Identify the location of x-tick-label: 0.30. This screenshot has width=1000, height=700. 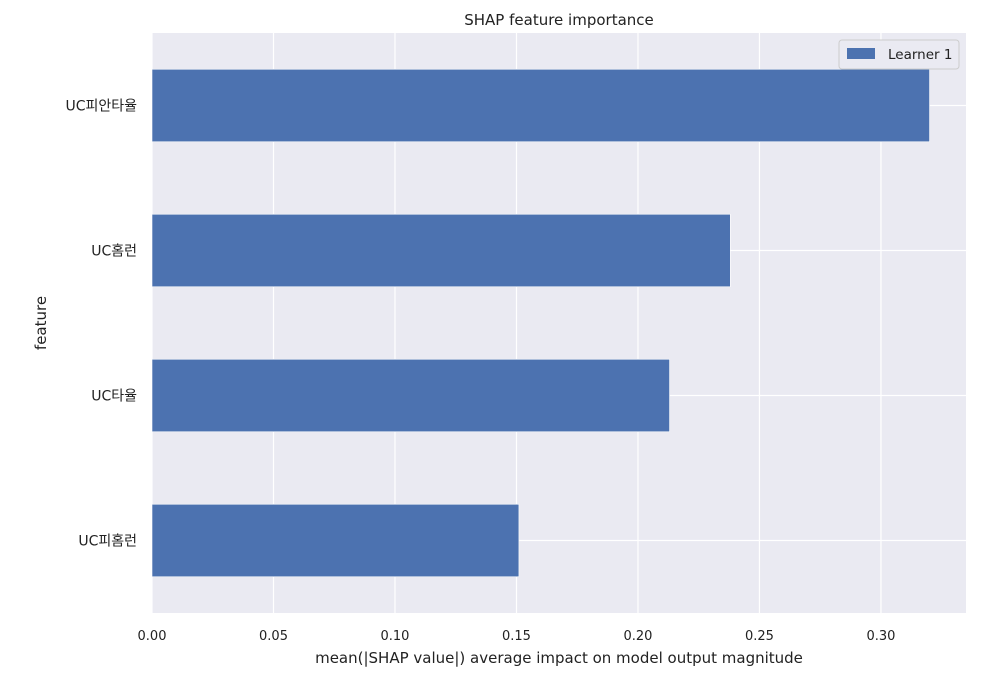
(880, 636).